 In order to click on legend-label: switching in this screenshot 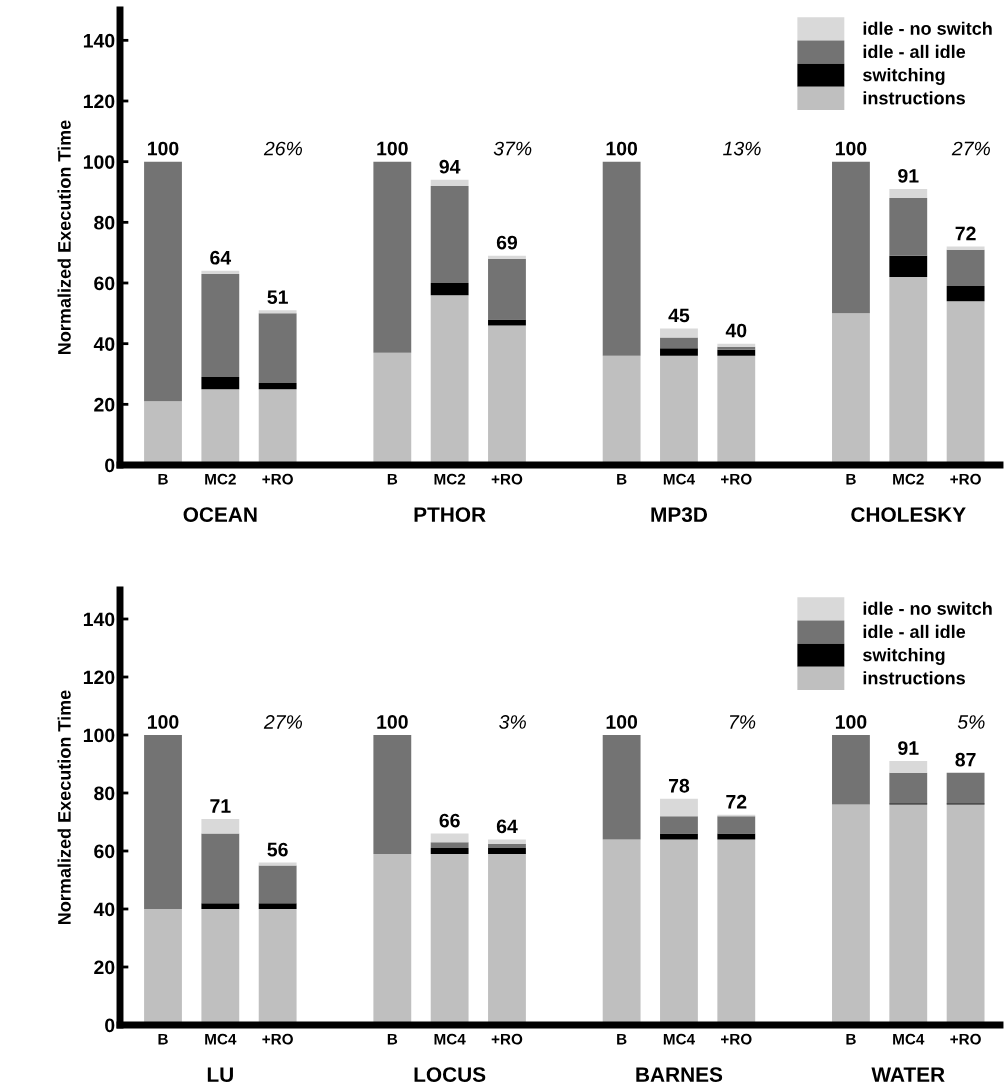, I will do `click(904, 656)`.